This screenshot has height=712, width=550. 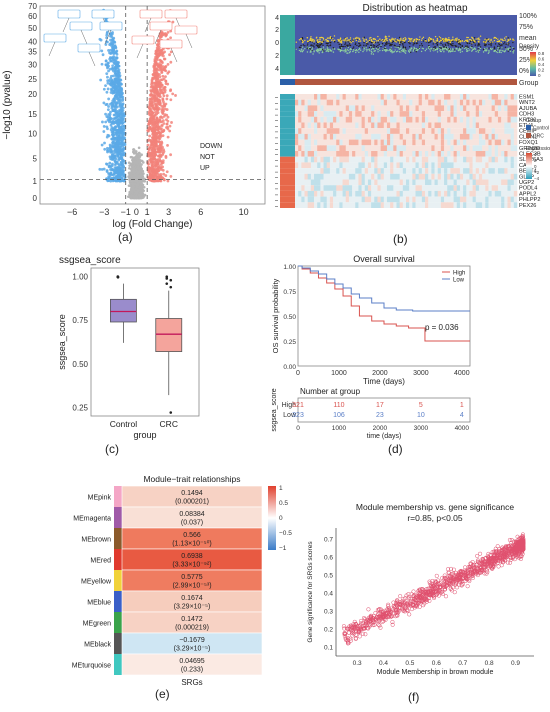 What do you see at coordinates (32, 94) in the screenshot?
I see `y-tick-label: 20` at bounding box center [32, 94].